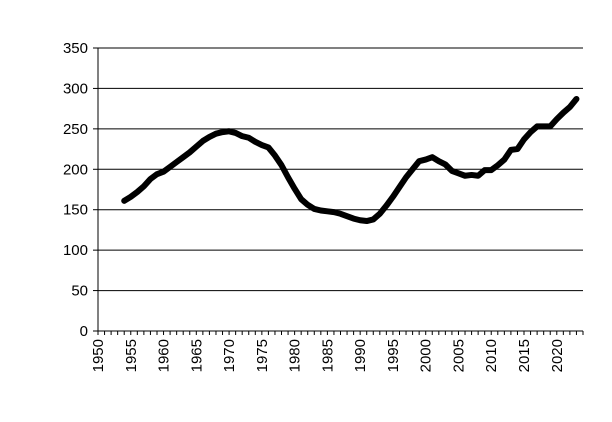 The width and height of the screenshot is (612, 422). What do you see at coordinates (196, 355) in the screenshot?
I see `x-tick-label: 1965` at bounding box center [196, 355].